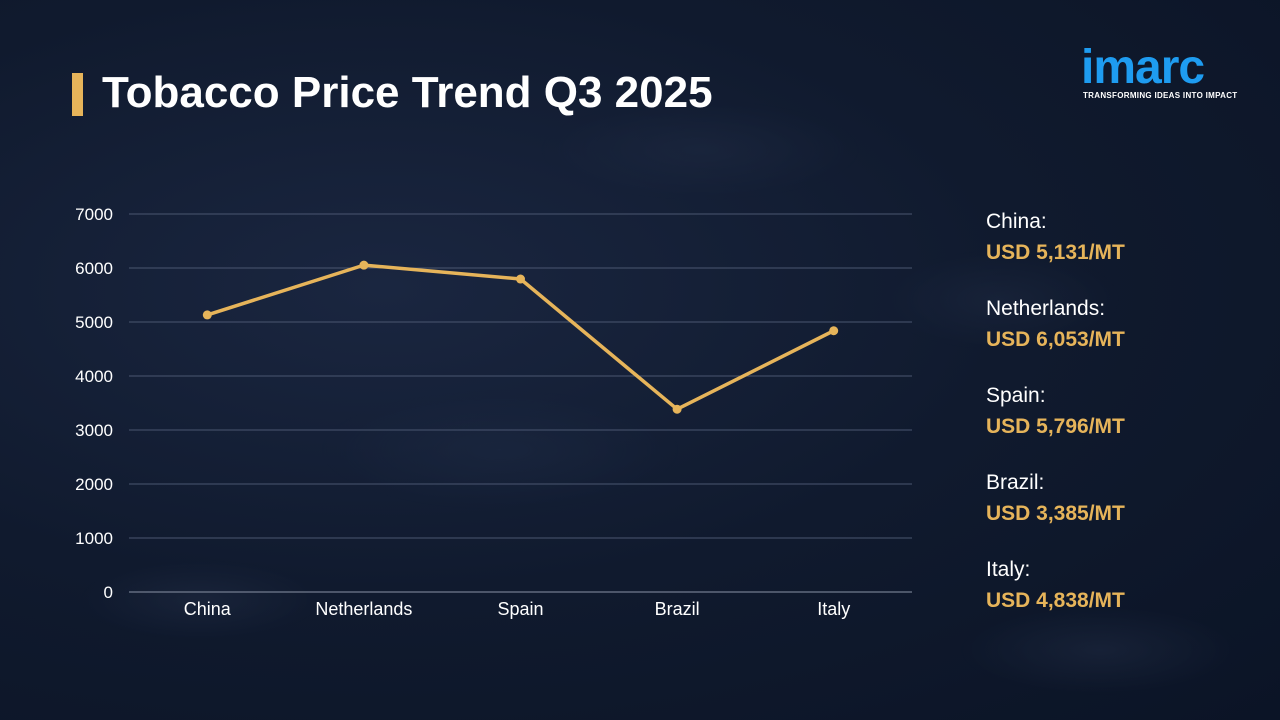  I want to click on imarc-logo: imarc TRANSFORMING IDEAS INTO IMPACT, so click(1163, 67).